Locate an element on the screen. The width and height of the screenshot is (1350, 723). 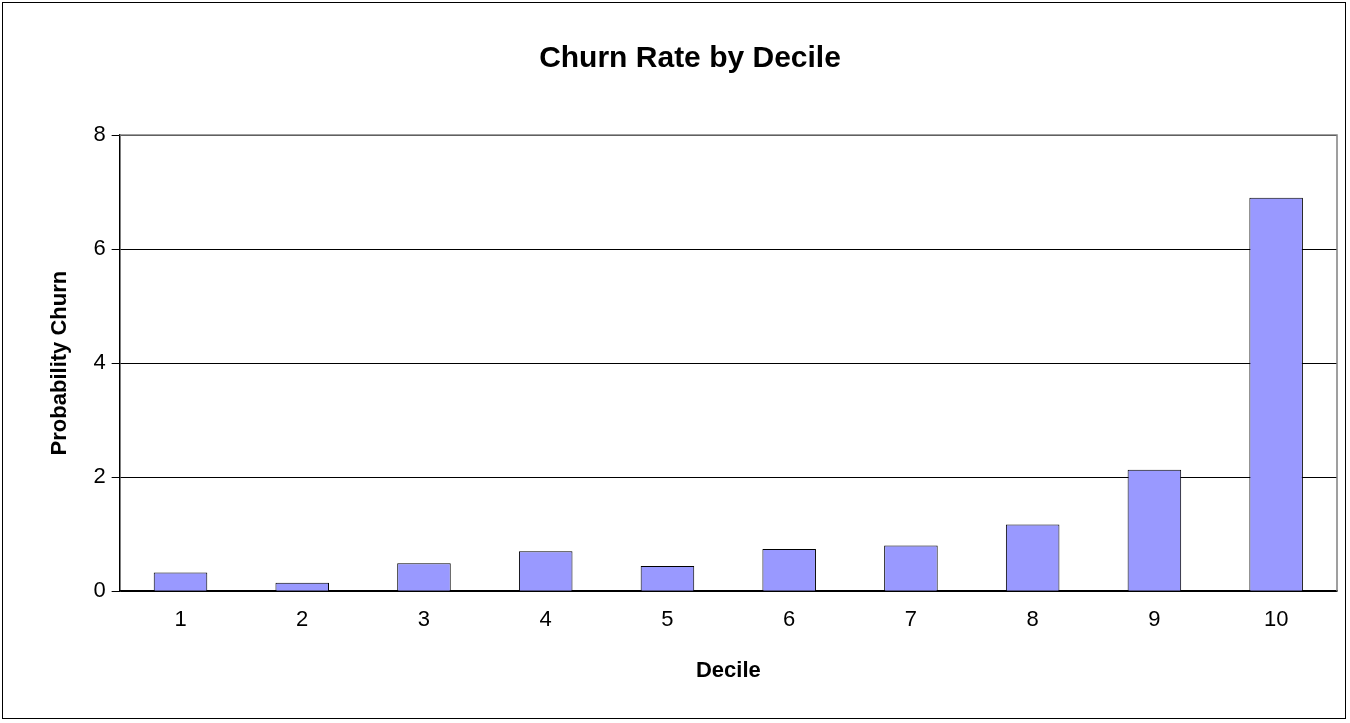
x-tick-label: 5 is located at coordinates (667, 619).